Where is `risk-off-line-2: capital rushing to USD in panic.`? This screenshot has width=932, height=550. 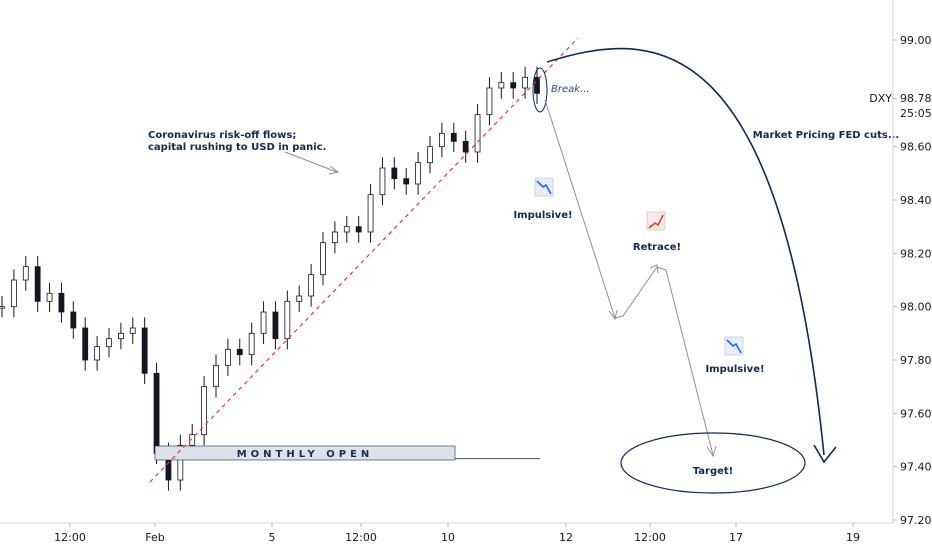 risk-off-line-2: capital rushing to USD in panic. is located at coordinates (237, 147).